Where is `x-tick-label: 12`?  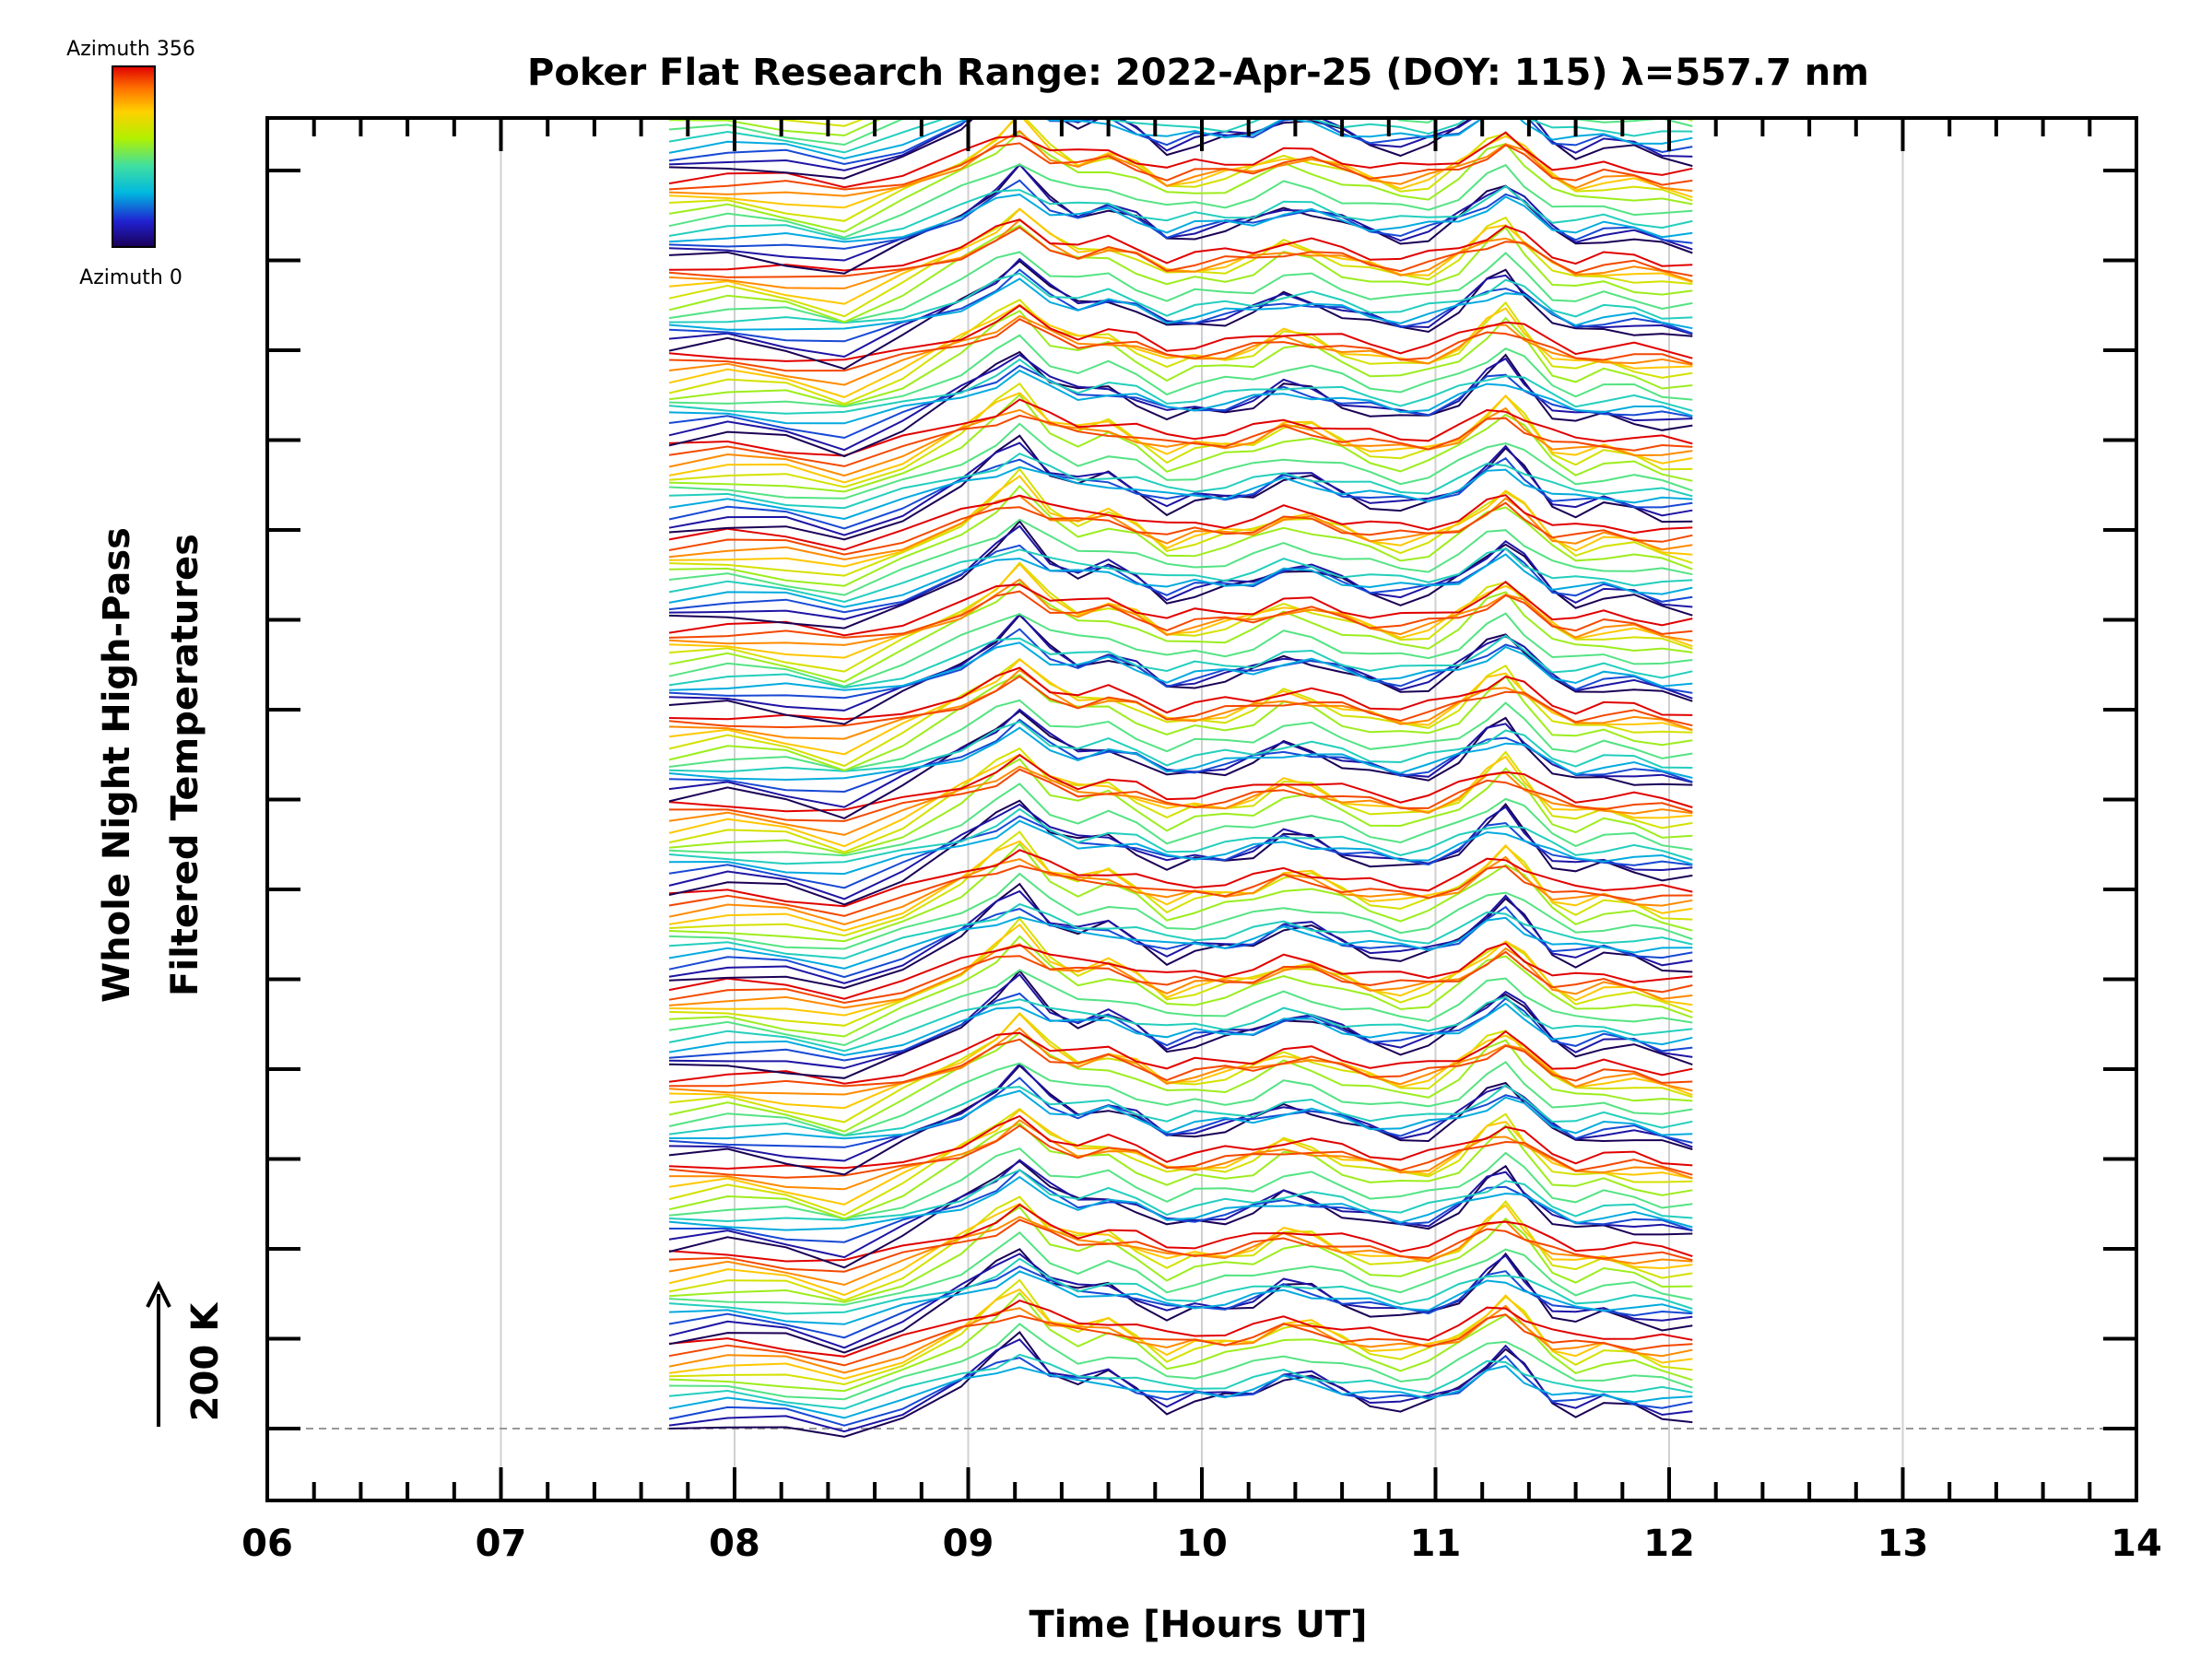 x-tick-label: 12 is located at coordinates (1669, 1544).